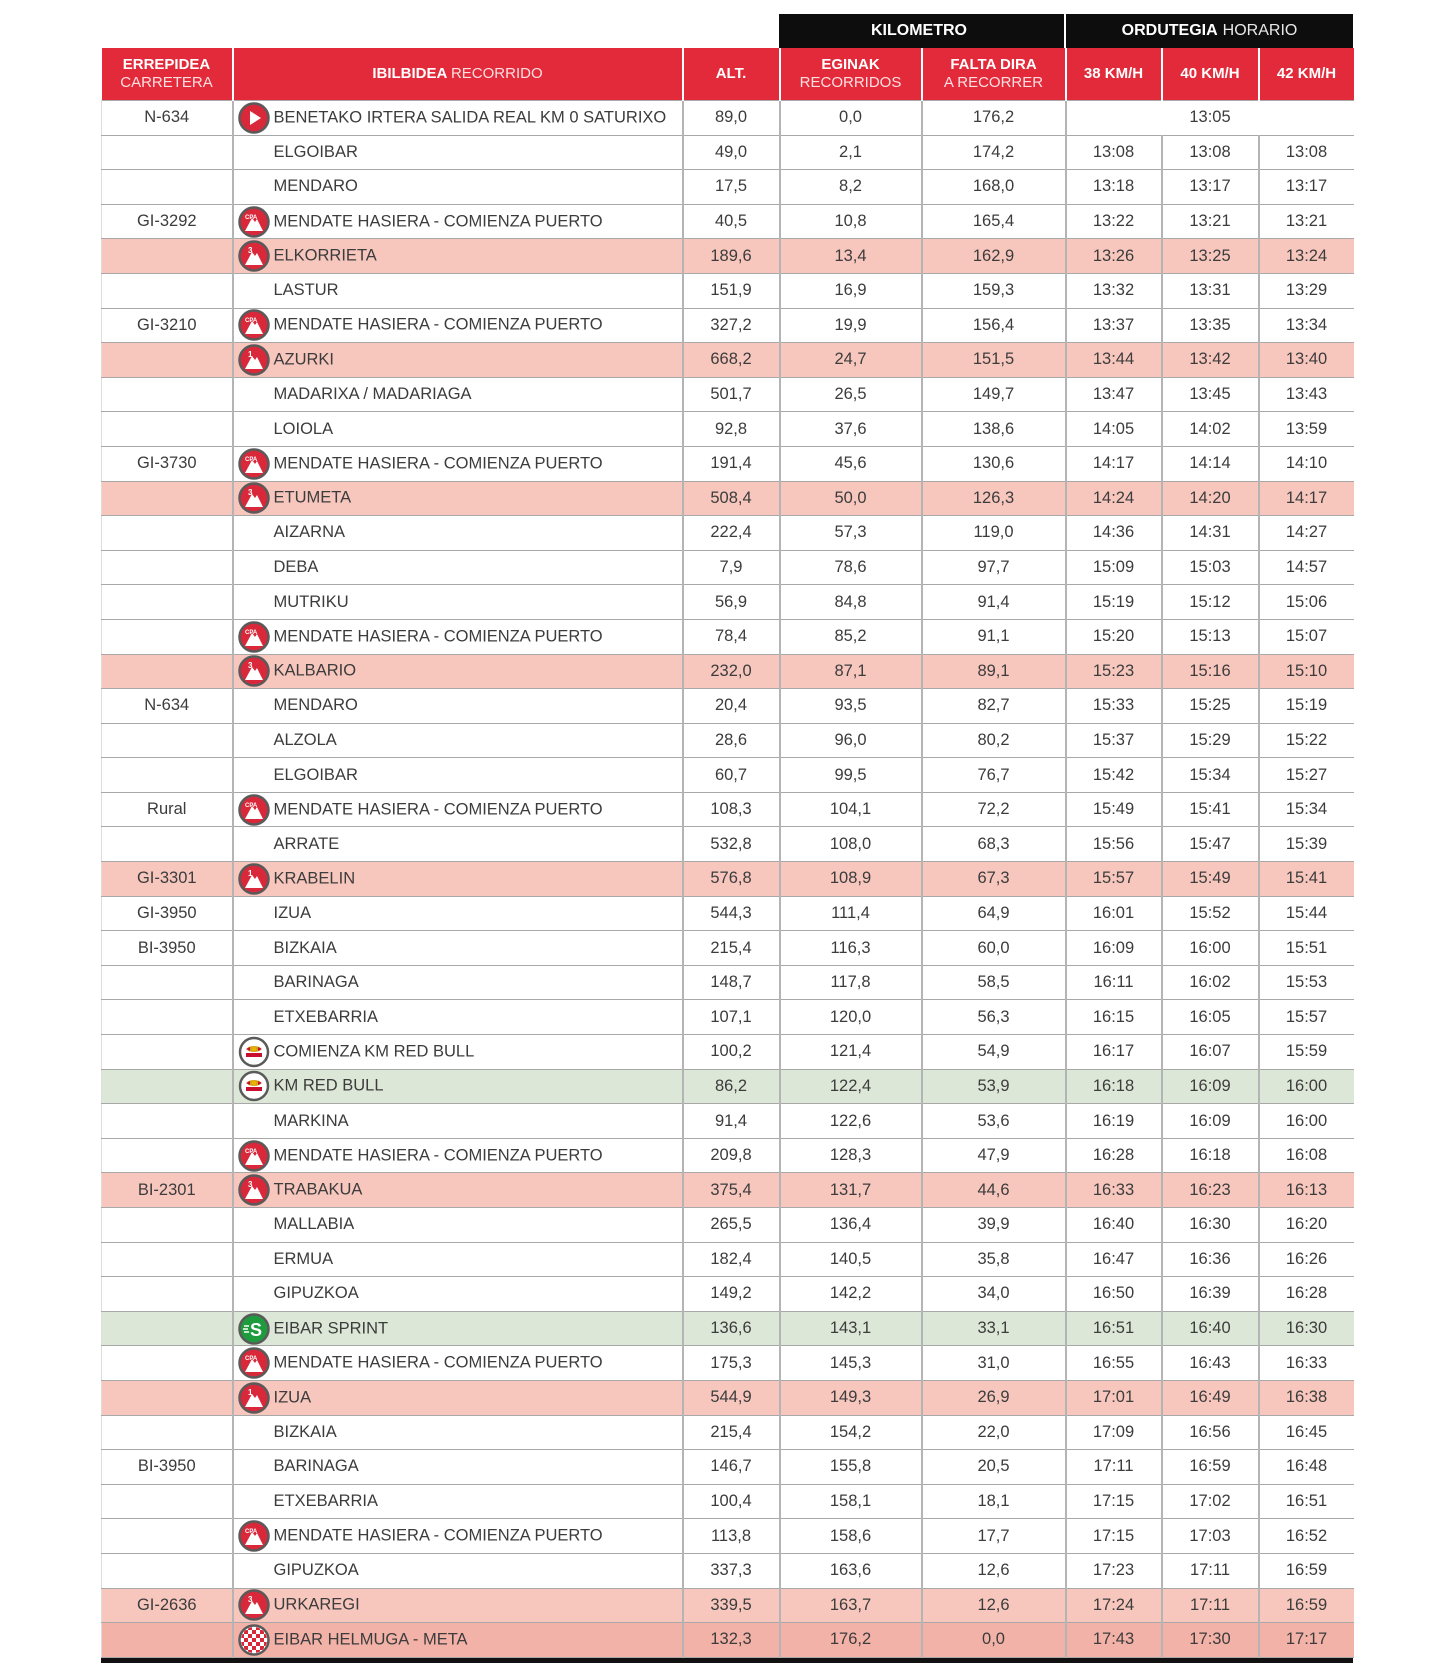  I want to click on ordutegia-band: ORDUTEGIA HORARIO, so click(1209, 31).